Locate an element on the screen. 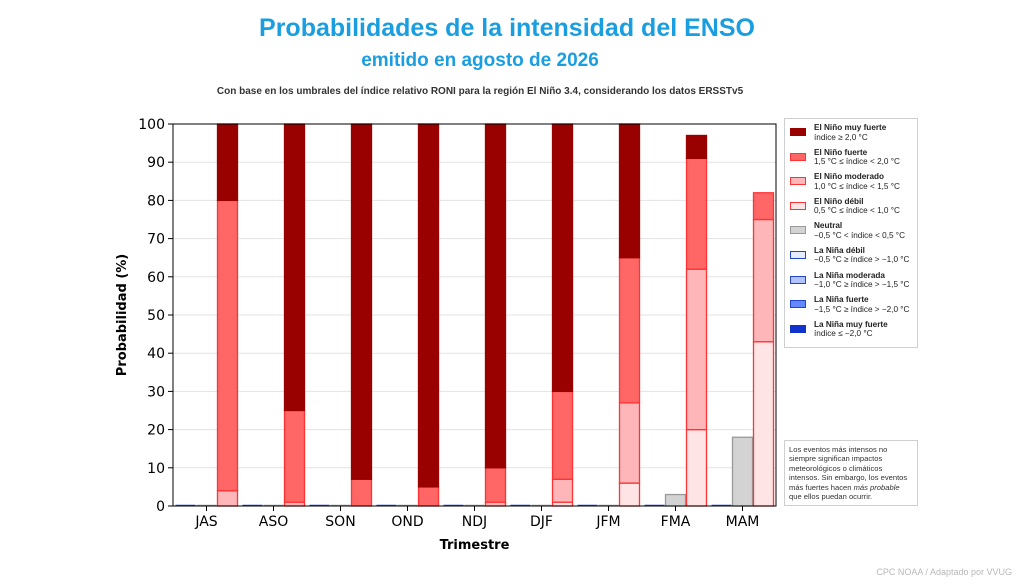 The height and width of the screenshot is (585, 1024). legend-range: 0,5 °C ≤ índice < 1,0 °C is located at coordinates (857, 211).